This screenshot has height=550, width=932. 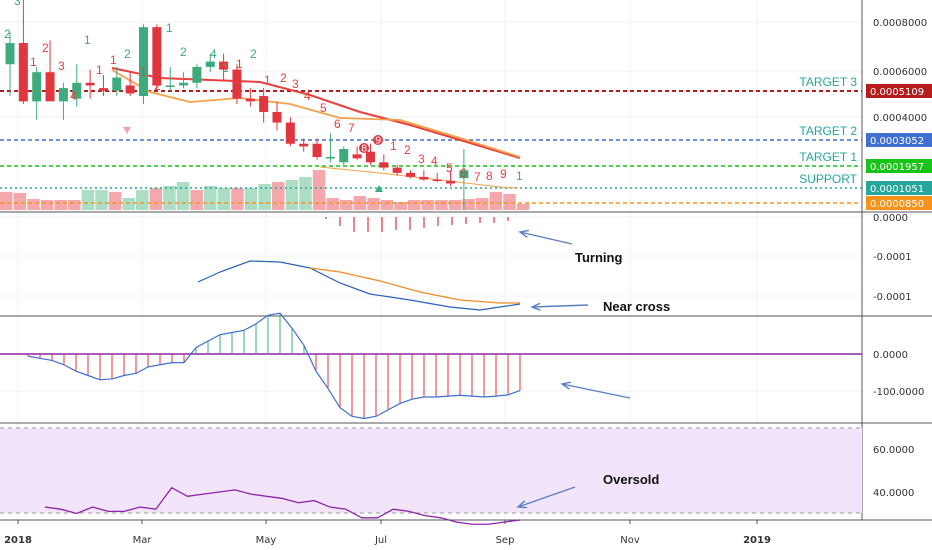 I want to click on count-badge-text-1: 9, so click(x=378, y=141).